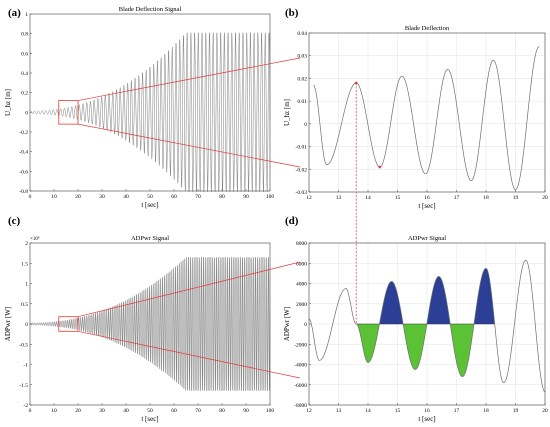  What do you see at coordinates (302, 170) in the screenshot?
I see `y-tick-label: -0.02` at bounding box center [302, 170].